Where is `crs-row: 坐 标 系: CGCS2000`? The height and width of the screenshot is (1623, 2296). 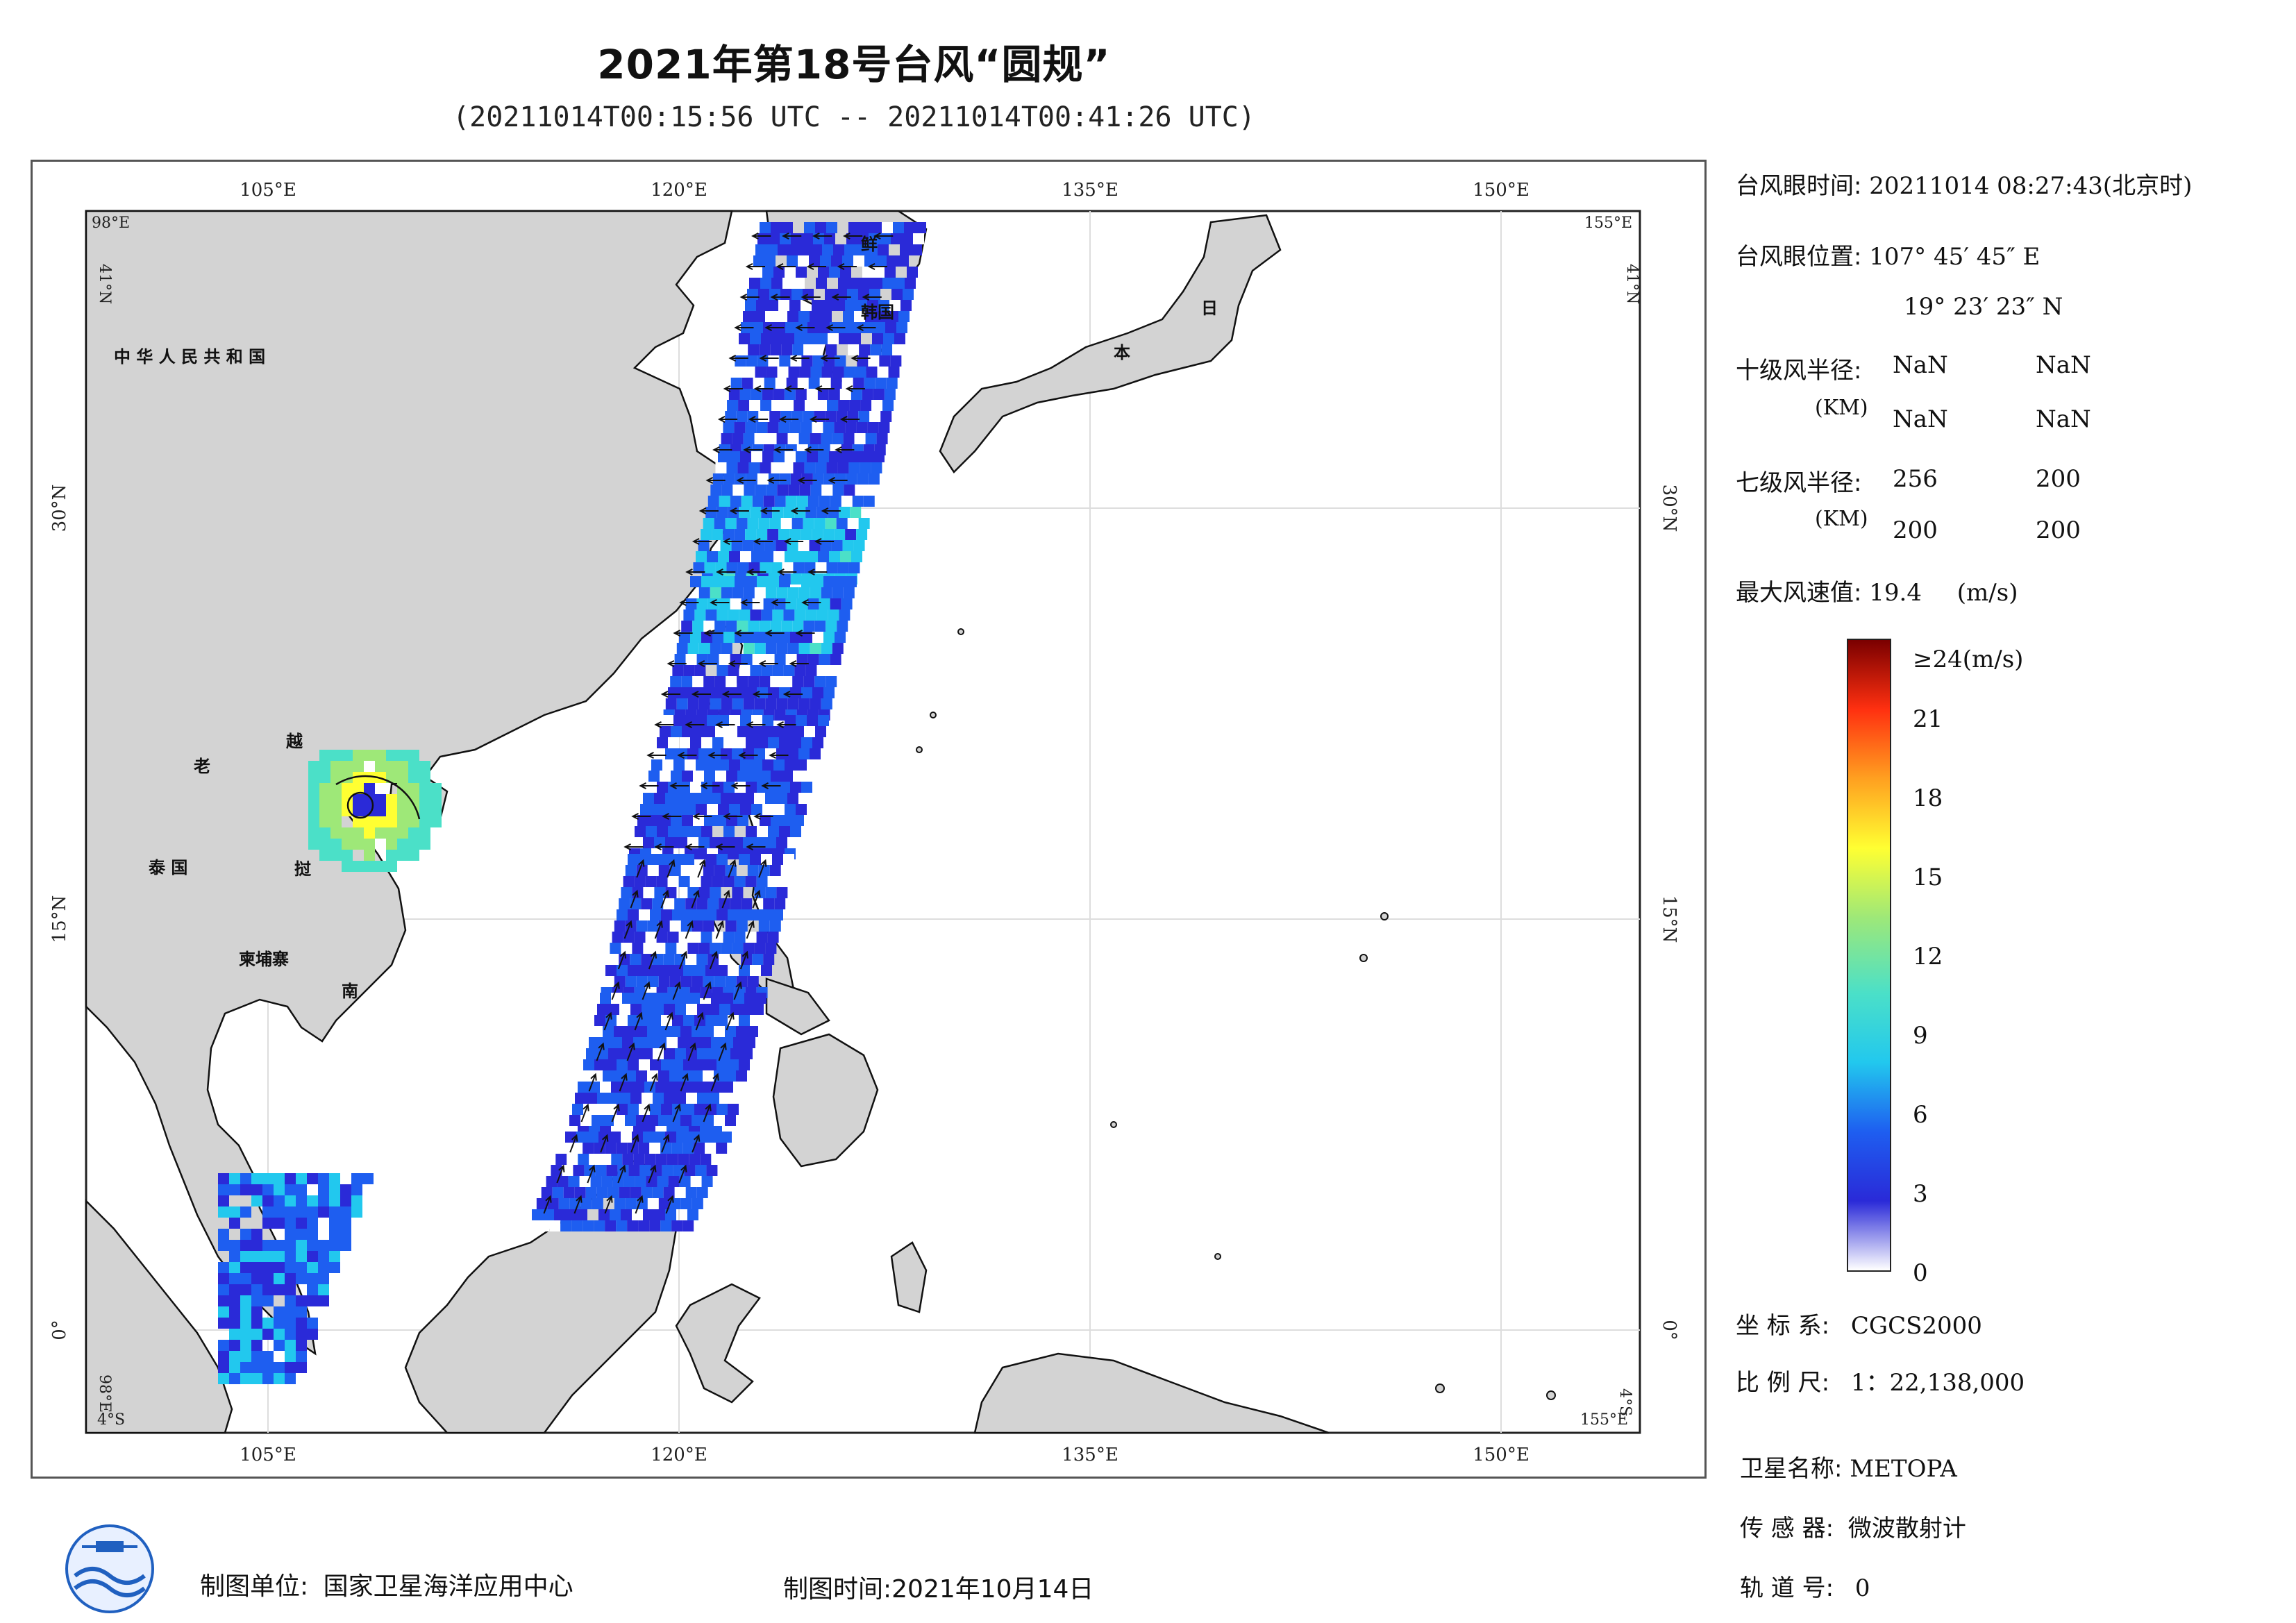 crs-row: 坐 标 系: CGCS2000 is located at coordinates (1859, 1323).